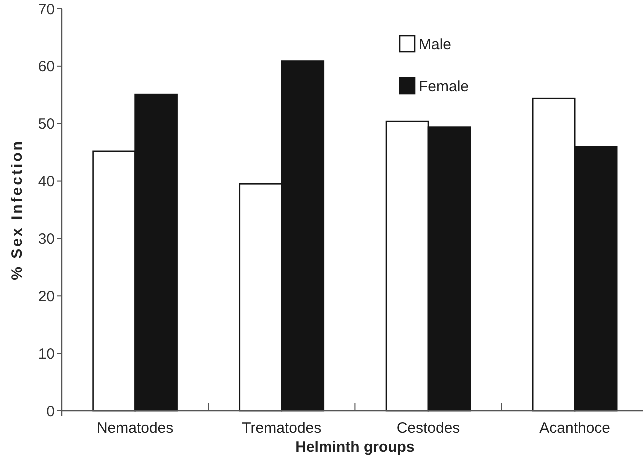 The width and height of the screenshot is (643, 464). I want to click on y-tick-label: 40, so click(46, 182).